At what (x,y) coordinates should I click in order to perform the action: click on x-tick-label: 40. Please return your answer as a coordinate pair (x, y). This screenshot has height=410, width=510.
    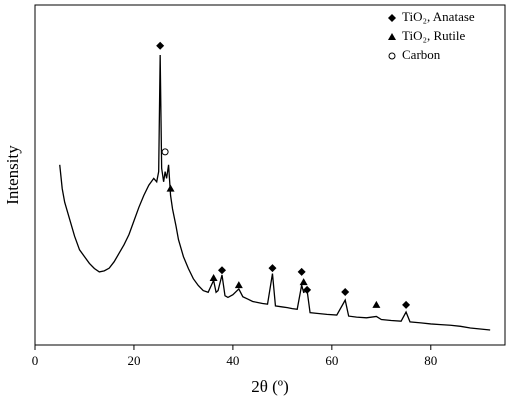
    Looking at the image, I should click on (232, 360).